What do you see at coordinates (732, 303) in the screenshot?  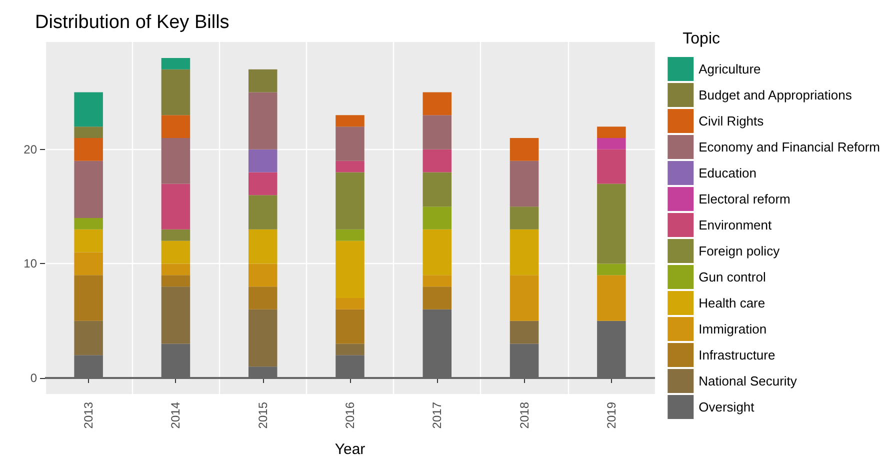 I see `legend-label: Health care` at bounding box center [732, 303].